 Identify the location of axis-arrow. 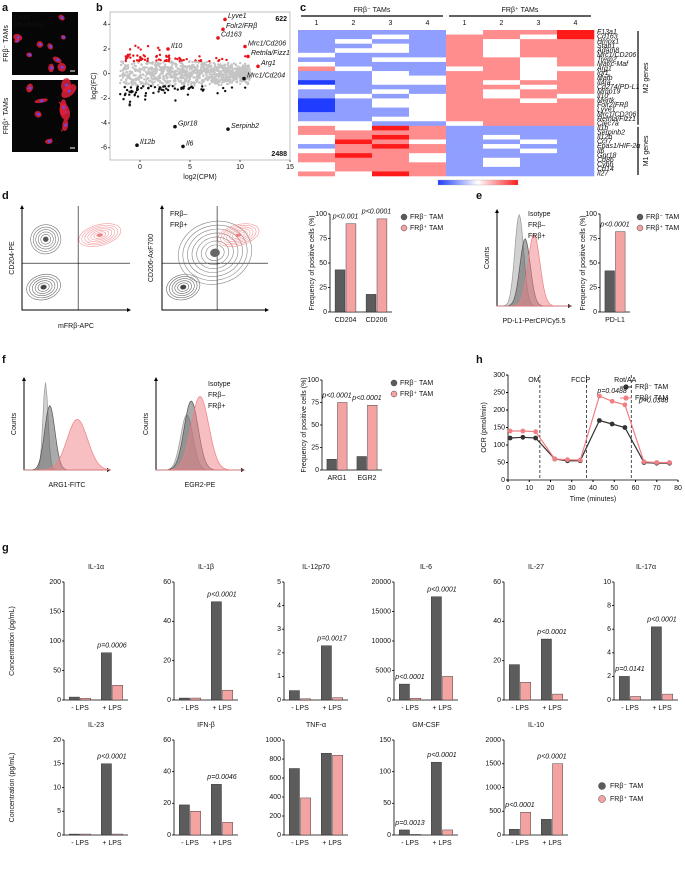
(75, 258).